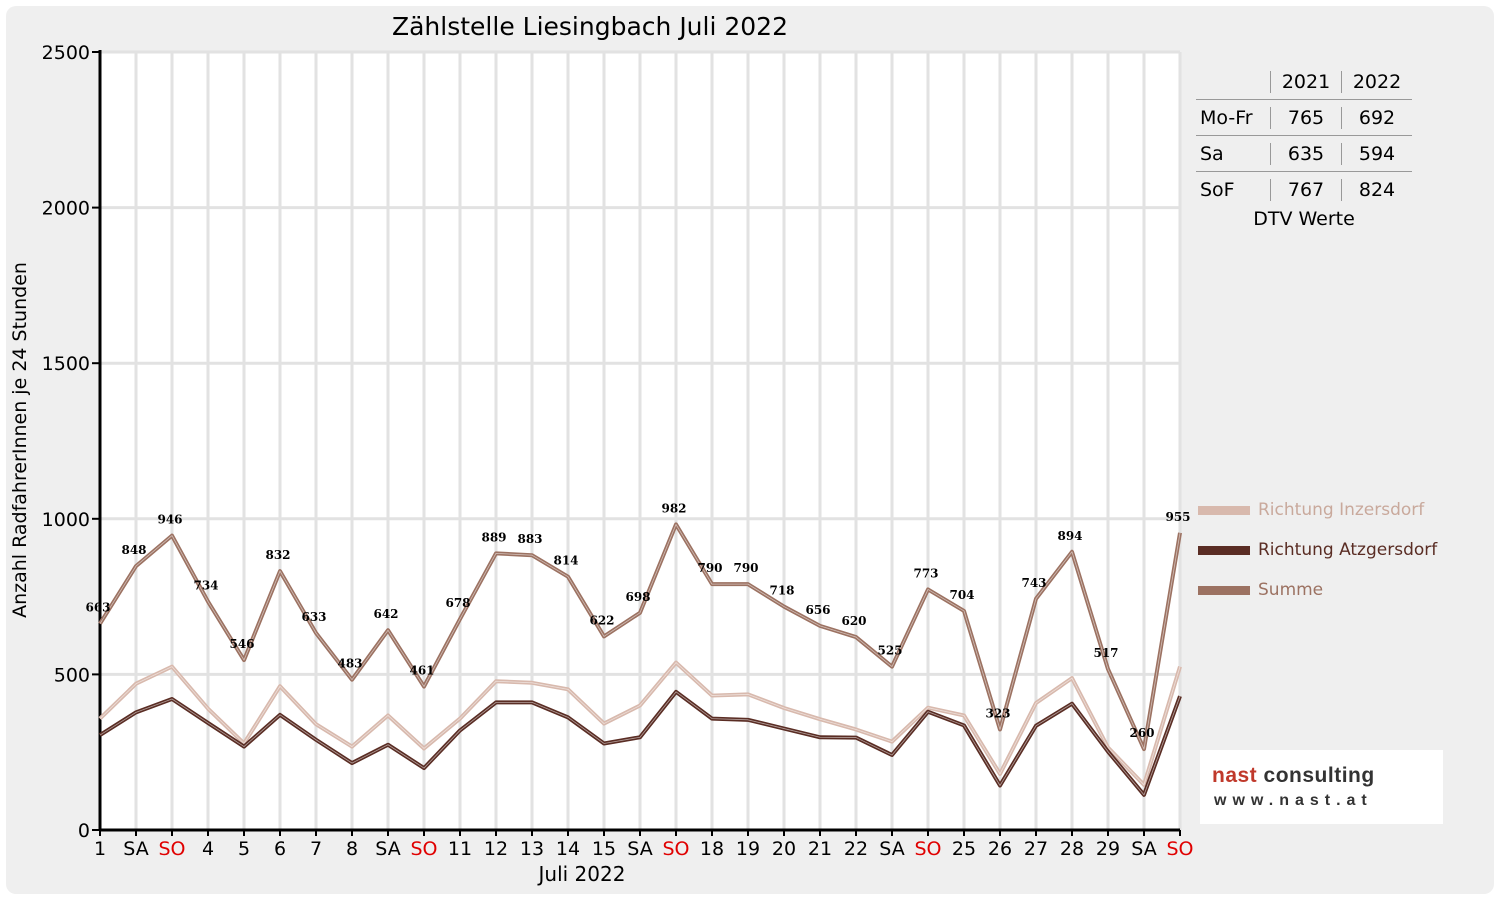  What do you see at coordinates (1033, 583) in the screenshot?
I see `data-label: 743` at bounding box center [1033, 583].